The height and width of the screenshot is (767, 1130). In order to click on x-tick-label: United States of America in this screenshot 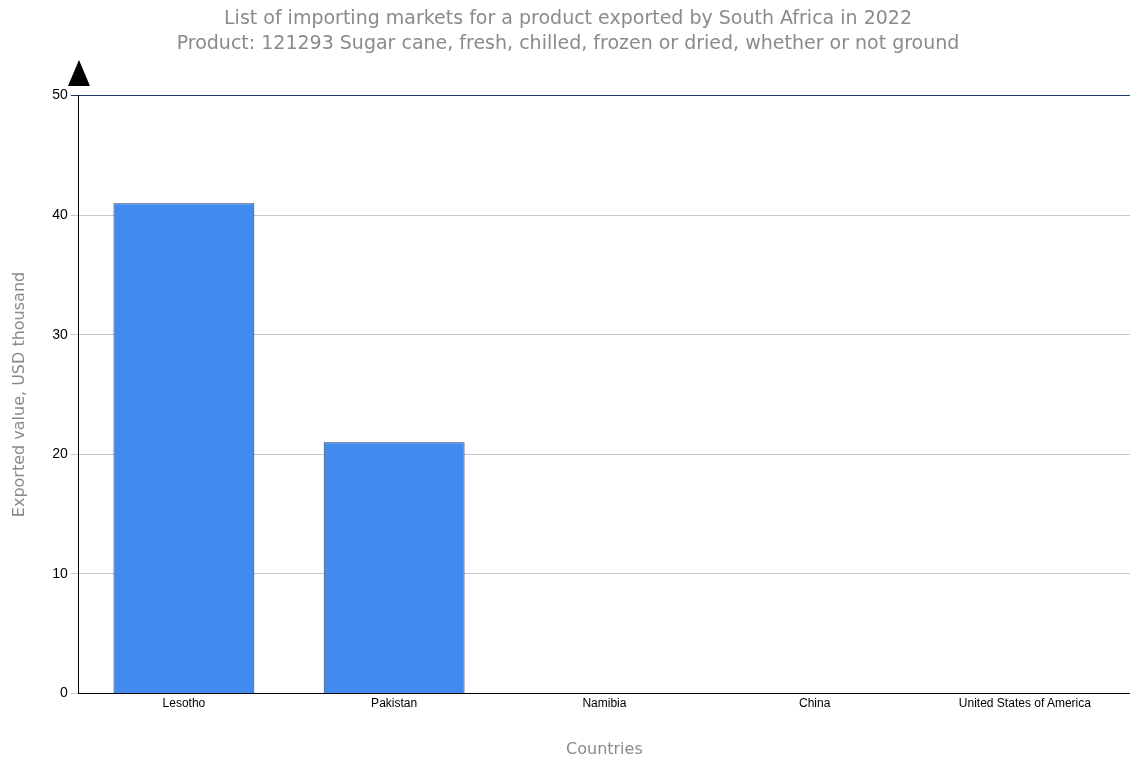, I will do `click(1025, 702)`.